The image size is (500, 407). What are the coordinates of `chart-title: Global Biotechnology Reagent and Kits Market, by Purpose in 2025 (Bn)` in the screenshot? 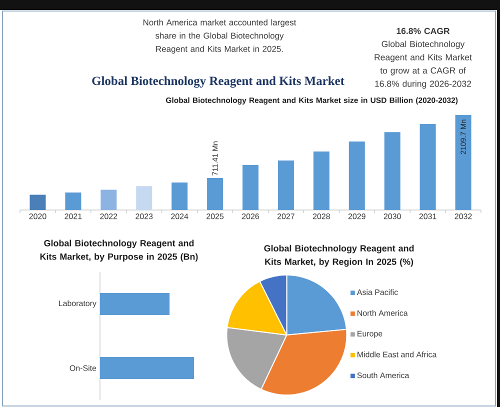 It's located at (119, 251).